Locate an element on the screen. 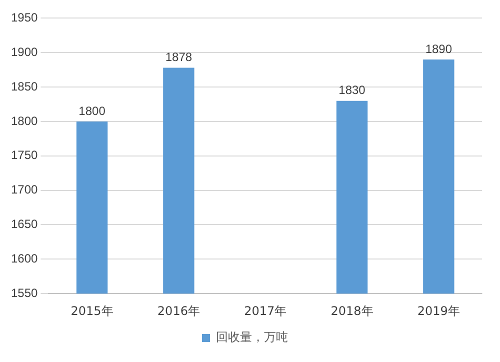 Image resolution: width=500 pixels, height=362 pixels. y-tick-label: 1650 is located at coordinates (24, 224).